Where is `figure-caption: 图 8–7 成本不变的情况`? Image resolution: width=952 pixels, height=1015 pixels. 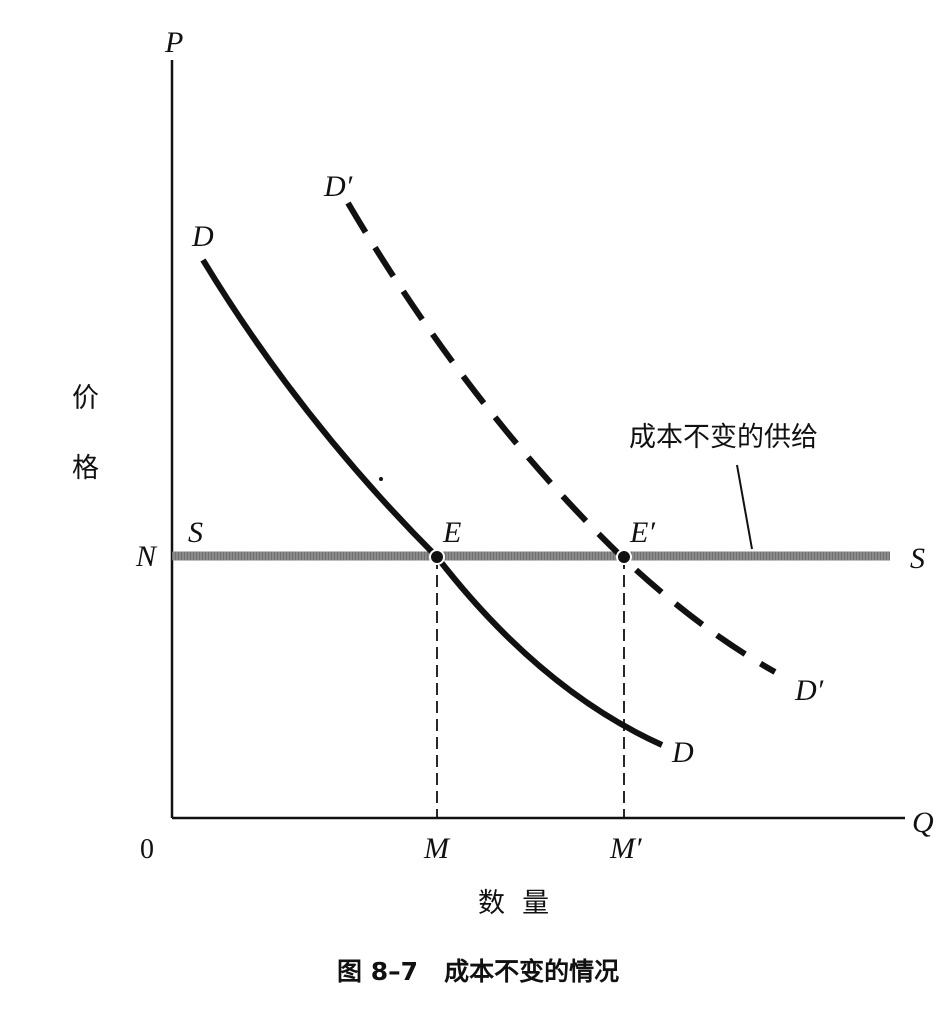
figure-caption: 图 8–7 成本不变的情况 is located at coordinates (478, 971).